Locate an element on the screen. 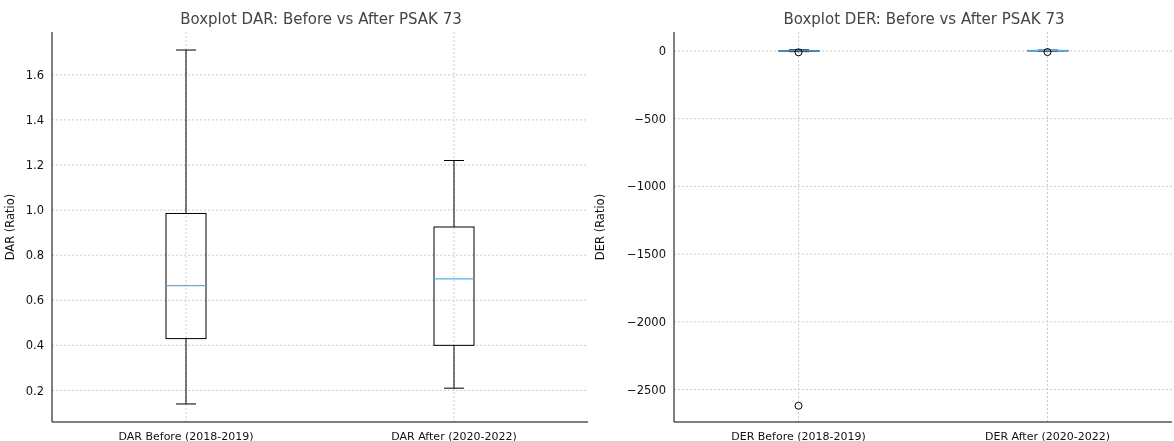 The height and width of the screenshot is (441, 1174). y-tick-label: 0 is located at coordinates (662, 51).